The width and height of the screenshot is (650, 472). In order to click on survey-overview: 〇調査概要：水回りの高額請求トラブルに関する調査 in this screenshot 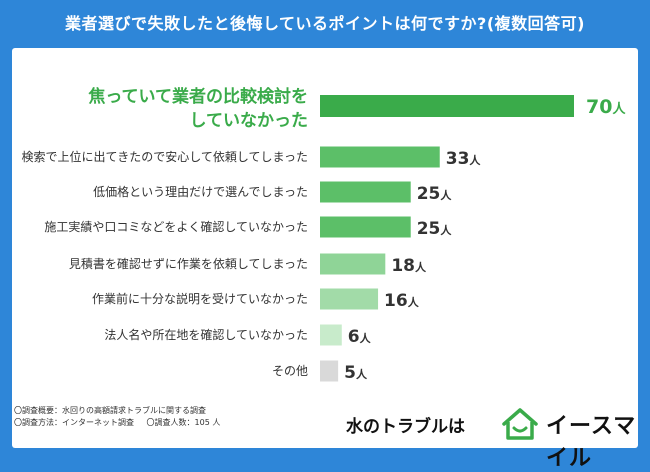, I will do `click(110, 410)`.